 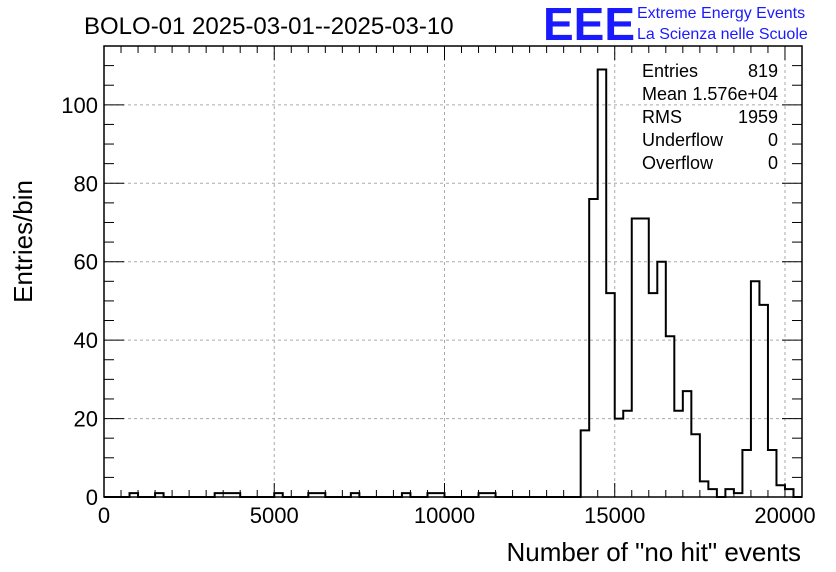 What do you see at coordinates (444, 515) in the screenshot?
I see `x-tick-label: 10000` at bounding box center [444, 515].